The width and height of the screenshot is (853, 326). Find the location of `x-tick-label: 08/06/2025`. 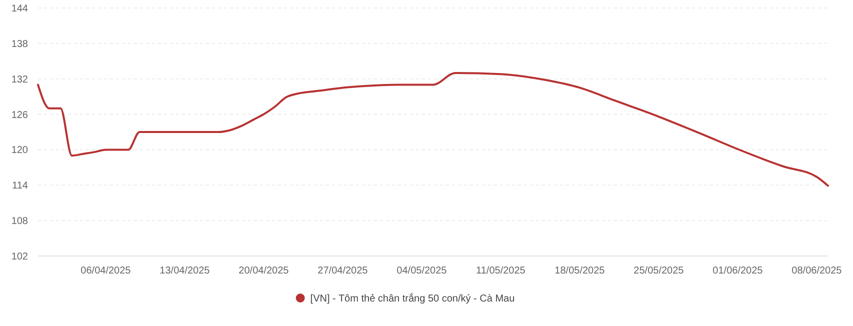

x-tick-label: 08/06/2025 is located at coordinates (817, 271).